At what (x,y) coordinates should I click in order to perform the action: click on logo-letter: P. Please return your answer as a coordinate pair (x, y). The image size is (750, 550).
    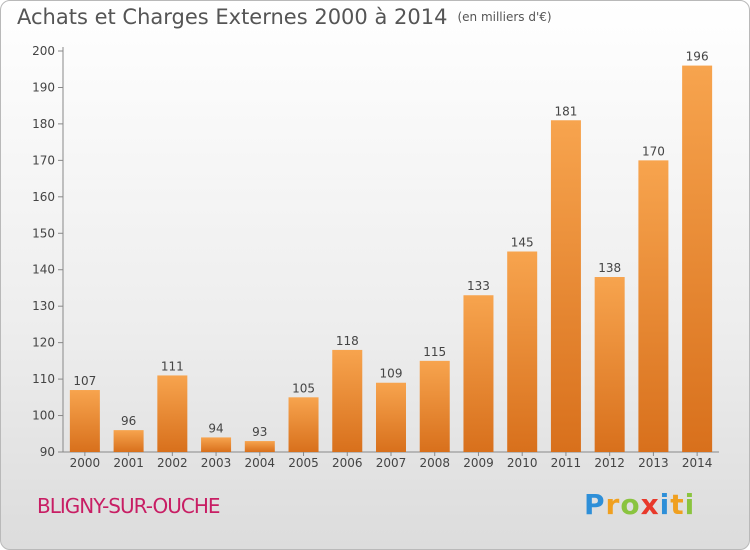
    Looking at the image, I should click on (595, 504).